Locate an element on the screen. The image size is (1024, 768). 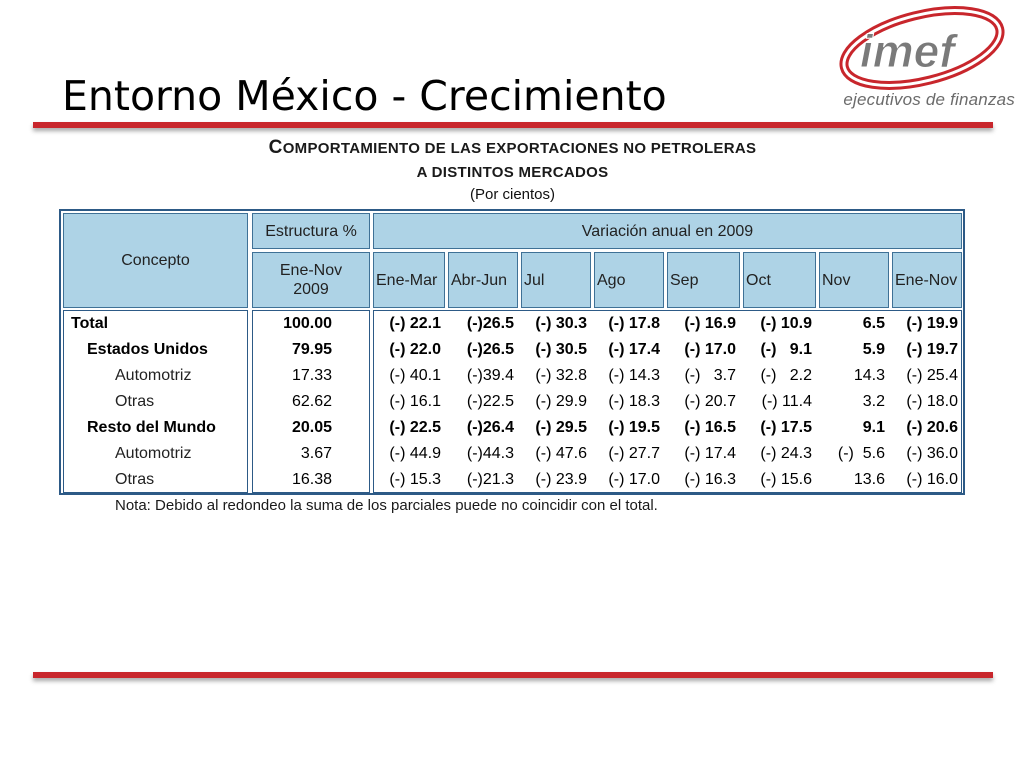
row-value: (-) 17.8 is located at coordinates (634, 323).